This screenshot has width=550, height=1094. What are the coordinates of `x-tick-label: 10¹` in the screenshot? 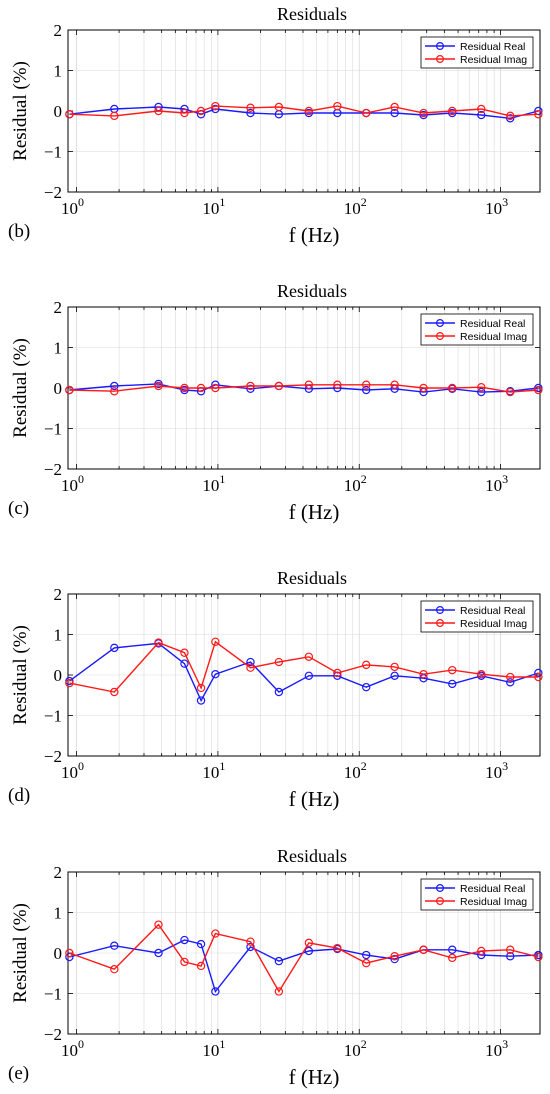 It's located at (213, 206).